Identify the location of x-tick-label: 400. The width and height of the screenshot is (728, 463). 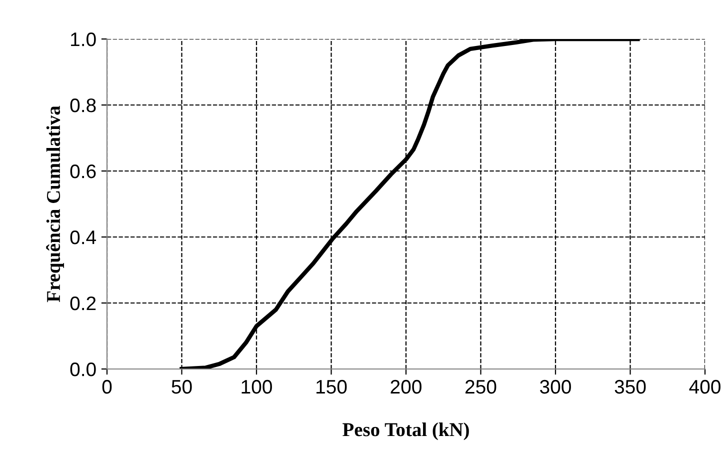
(704, 387).